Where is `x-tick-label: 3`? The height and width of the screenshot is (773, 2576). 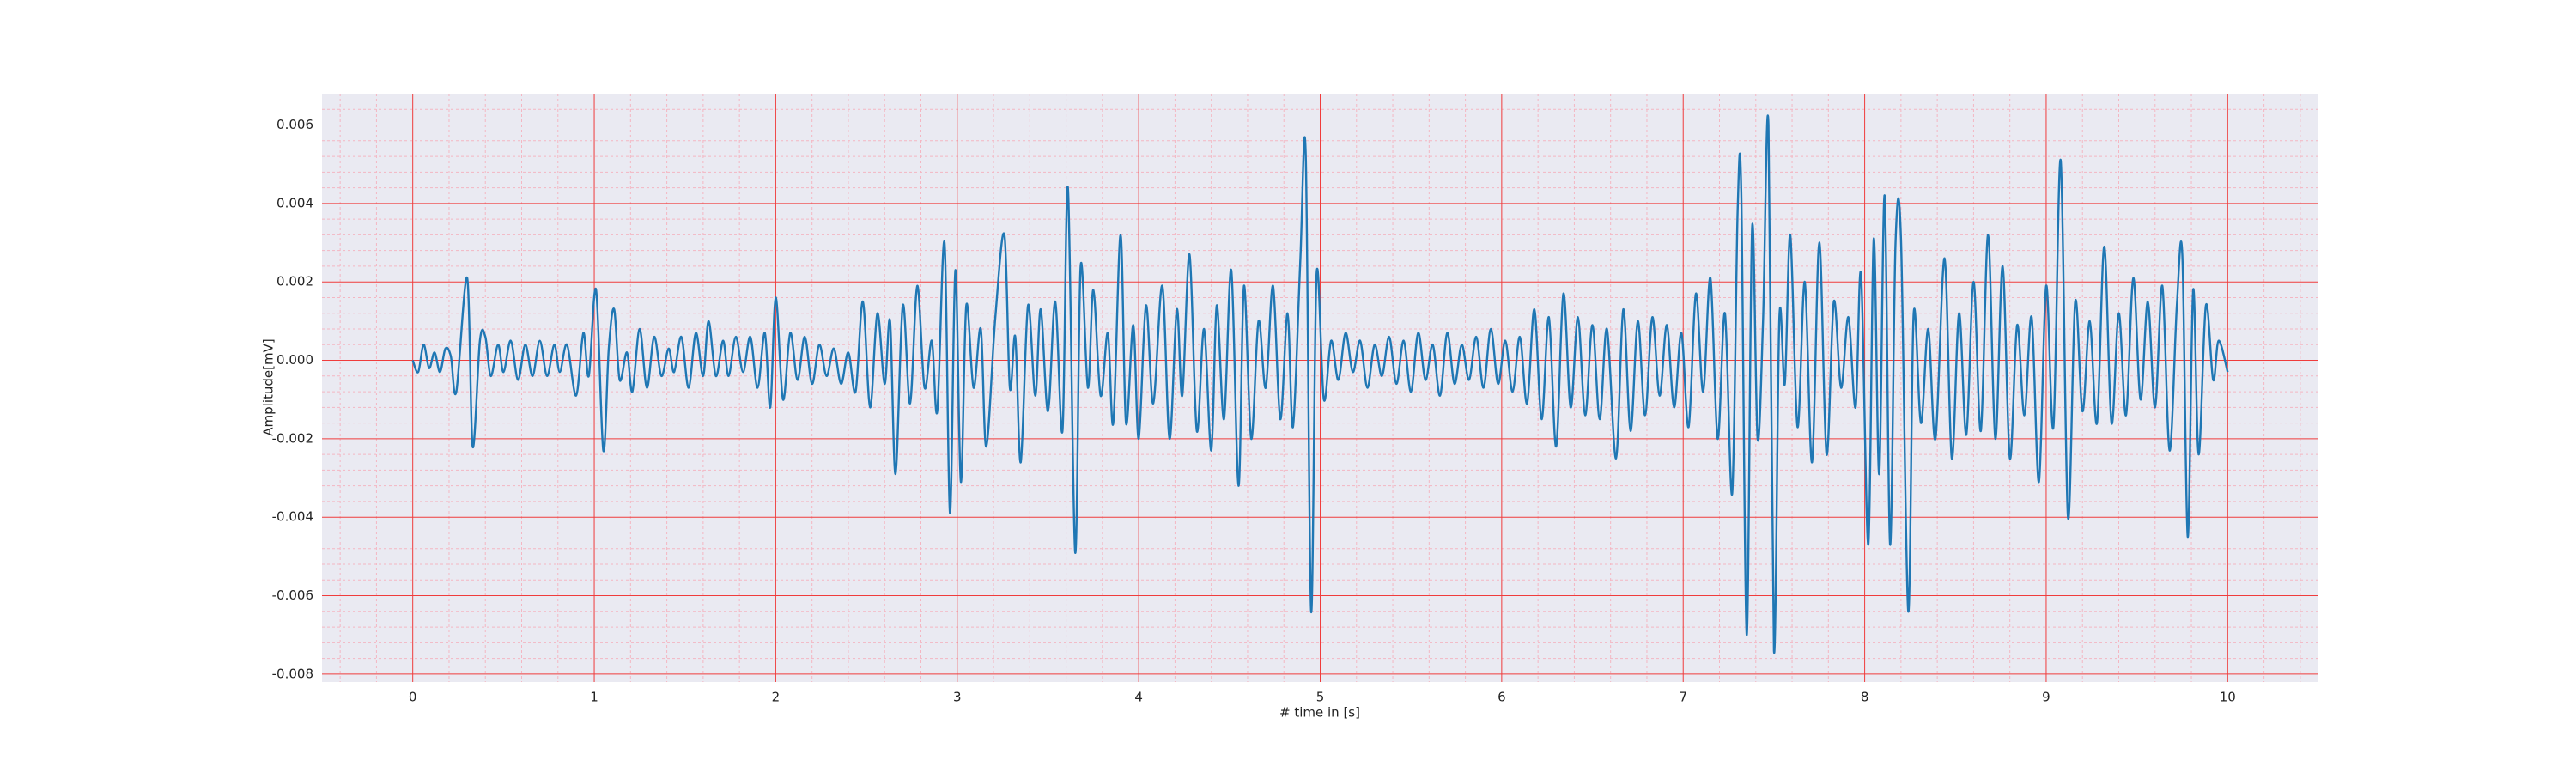
x-tick-label: 3 is located at coordinates (958, 697).